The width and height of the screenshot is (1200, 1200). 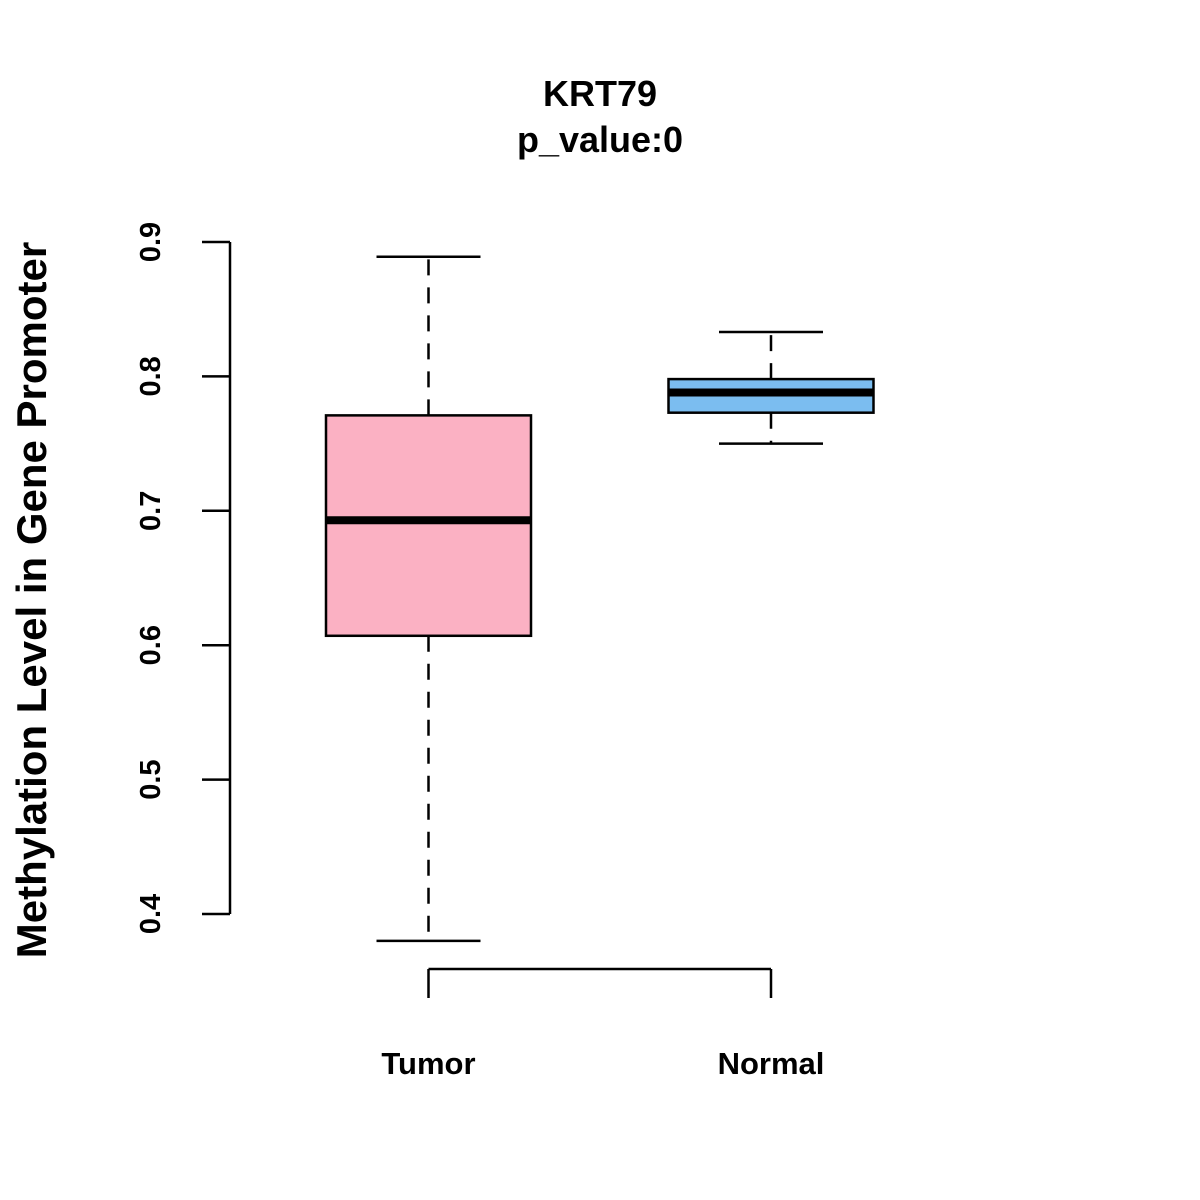 What do you see at coordinates (600, 139) in the screenshot?
I see `chart-subtitle: p_value:0` at bounding box center [600, 139].